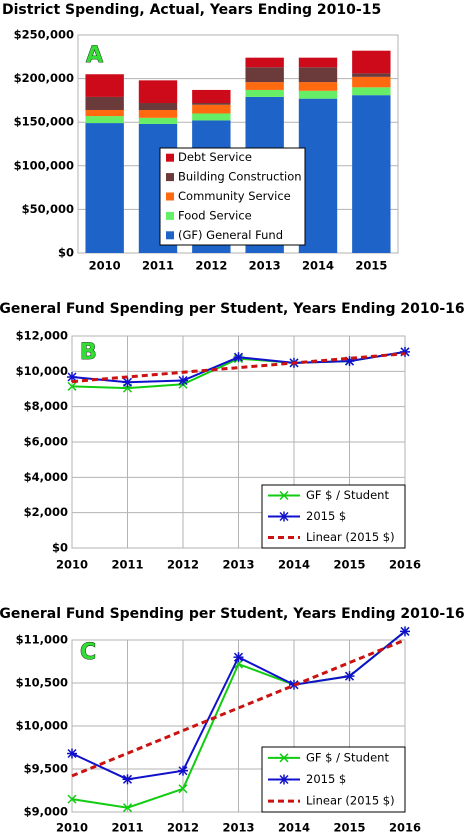 The height and width of the screenshot is (835, 464). Describe the element at coordinates (46, 512) in the screenshot. I see `y-tick-label: $2,000` at that location.